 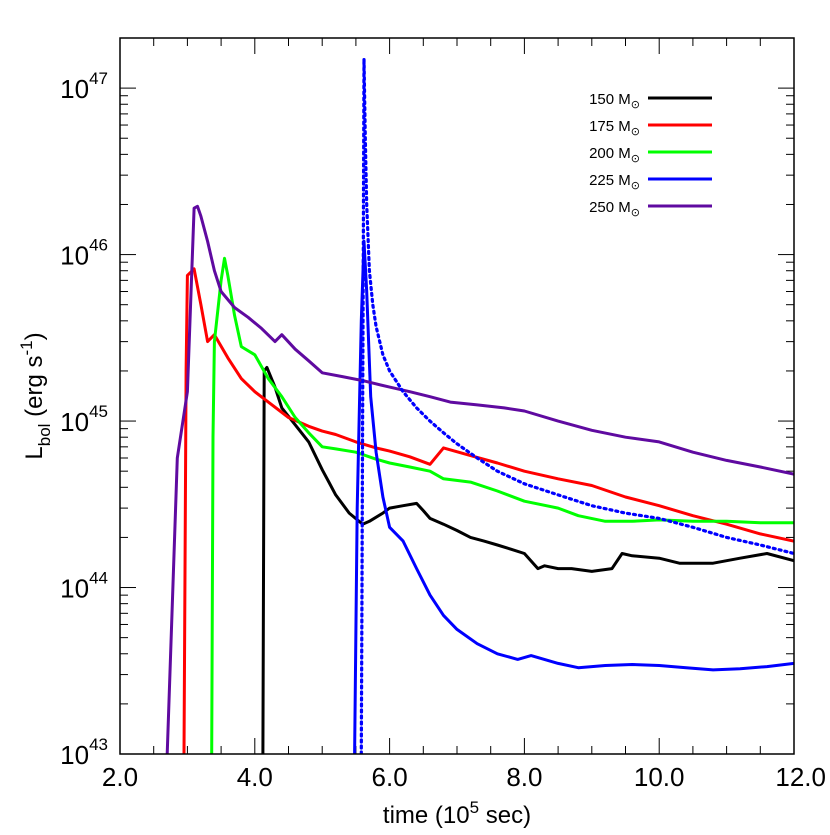 What do you see at coordinates (84, 86) in the screenshot?
I see `y-tick-label: 1047` at bounding box center [84, 86].